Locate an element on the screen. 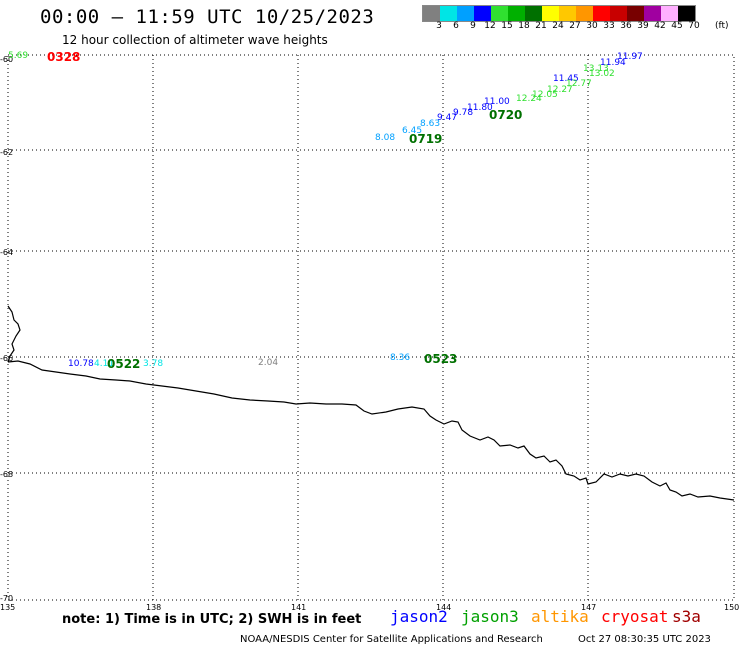  legend-unit: (ft) is located at coordinates (722, 26).